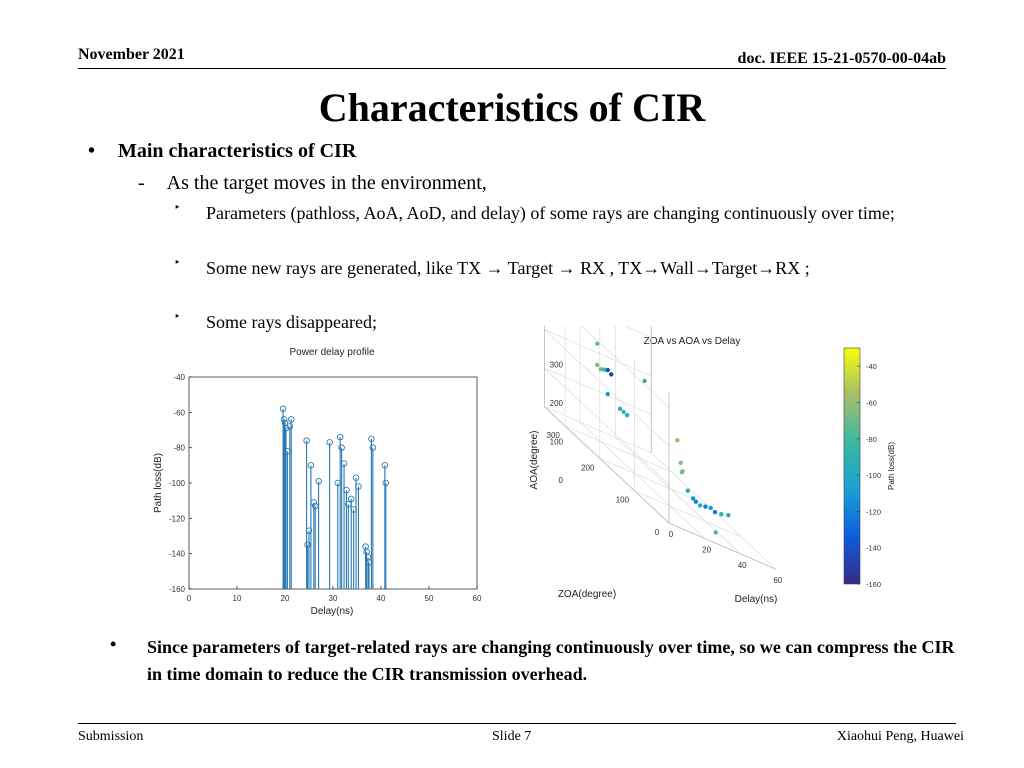  What do you see at coordinates (671, 534) in the screenshot?
I see `delay-tick-label: 0` at bounding box center [671, 534].